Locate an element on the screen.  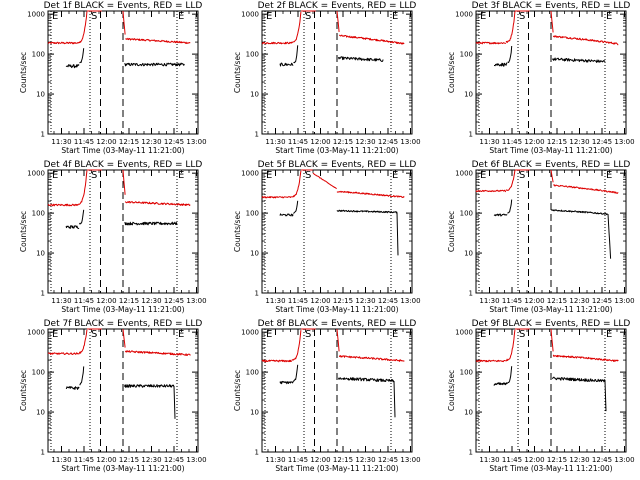
chart-title: Det 9f BLACK = Events, RED = LLD is located at coordinates (551, 324).